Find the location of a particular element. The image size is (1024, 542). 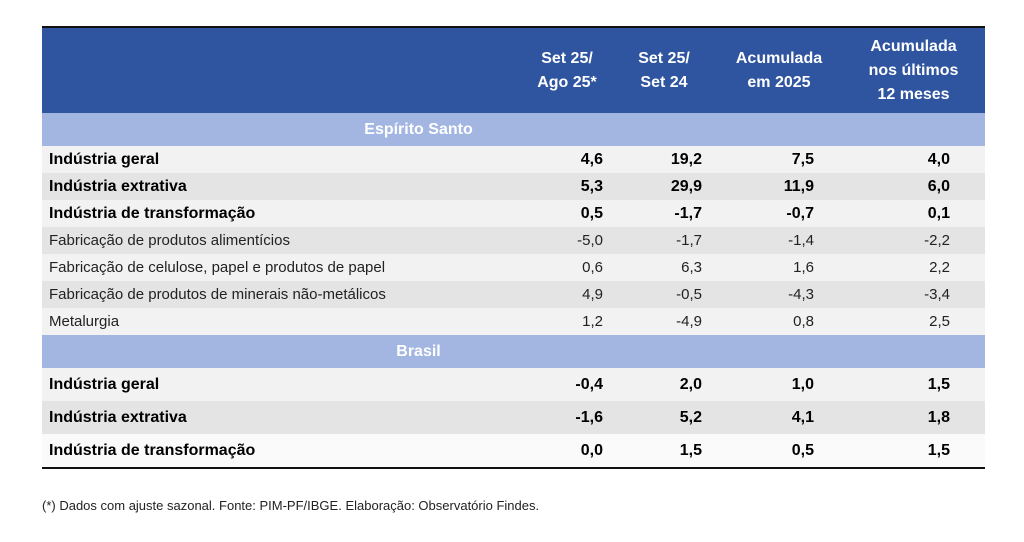

row-value: 0,1 is located at coordinates (913, 213).